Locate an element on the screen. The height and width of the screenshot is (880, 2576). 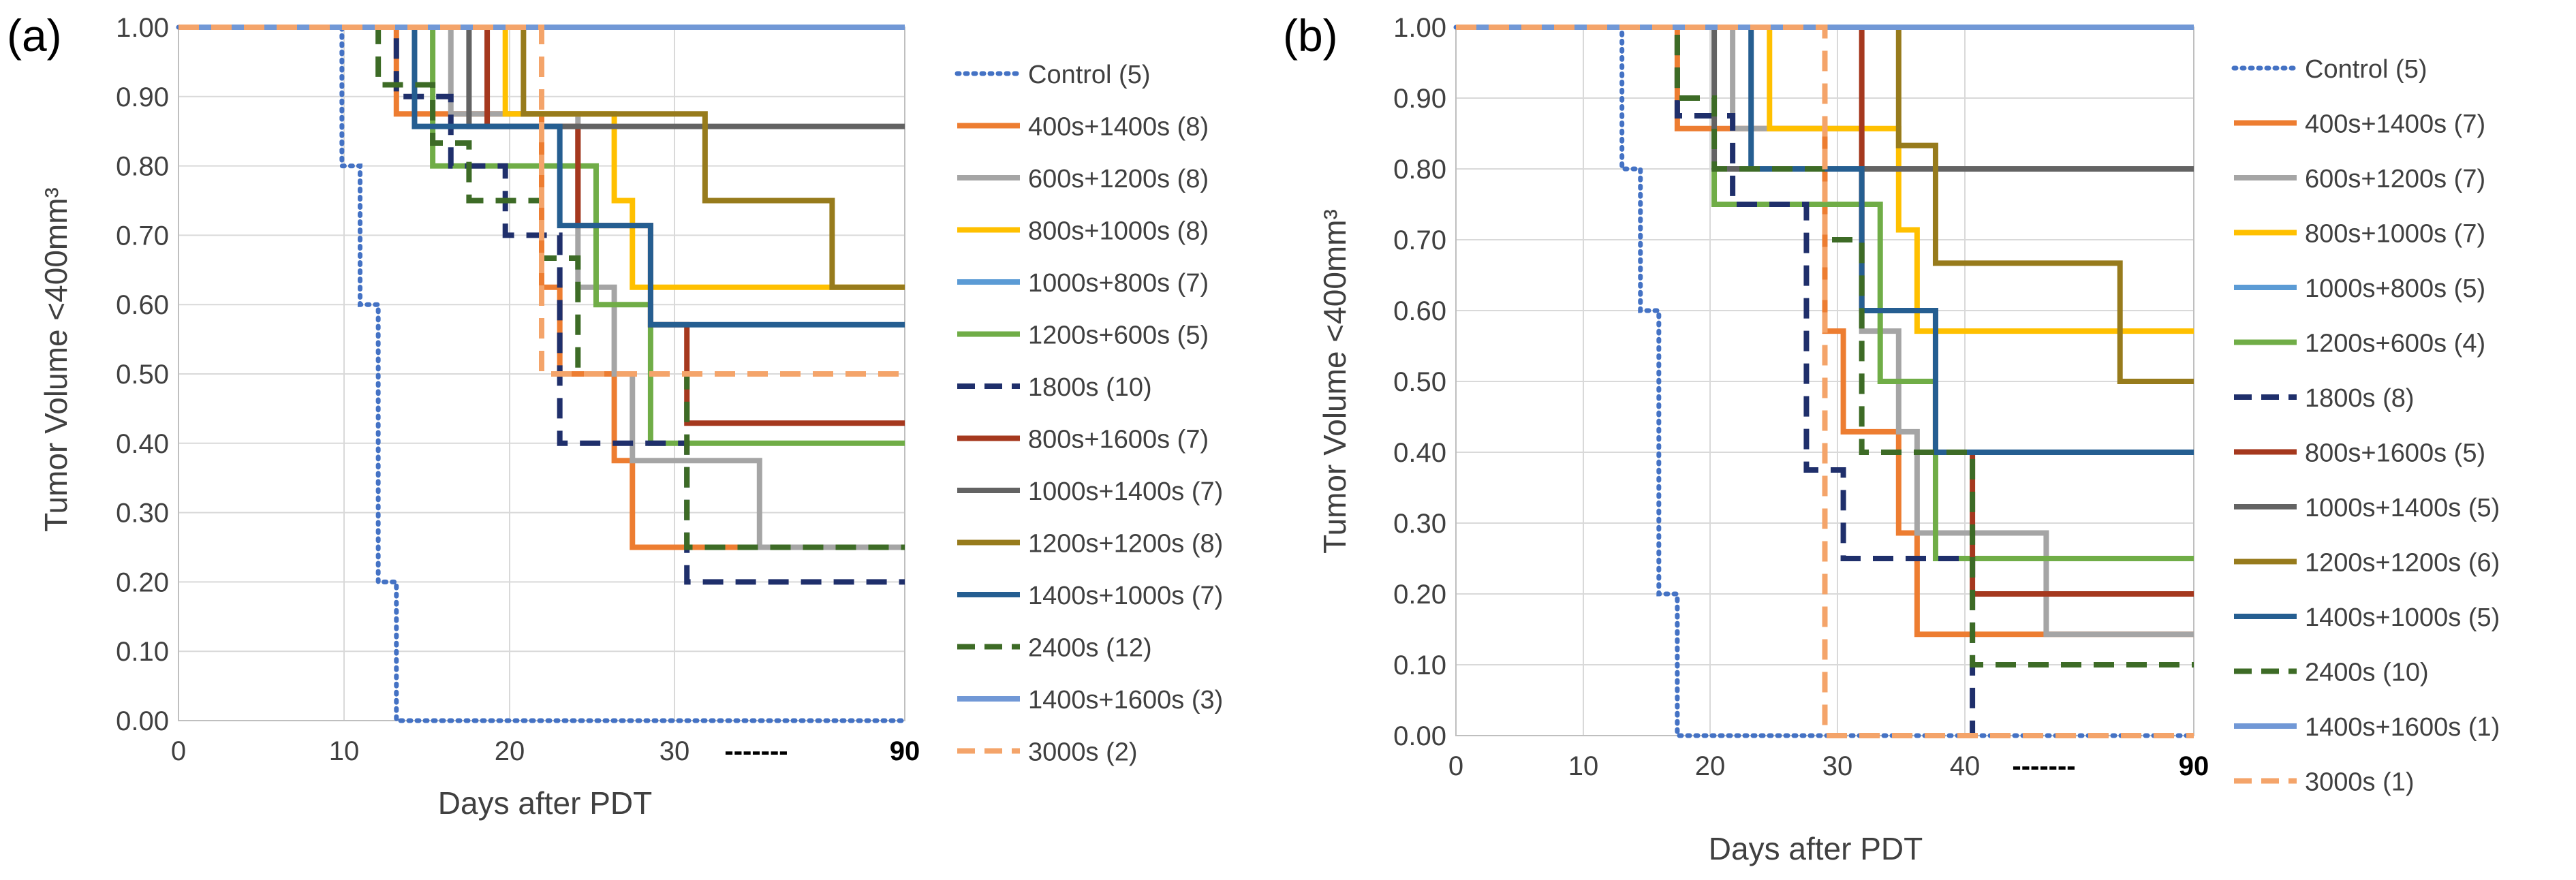
legend-item: 2400s (12) is located at coordinates (1054, 648).